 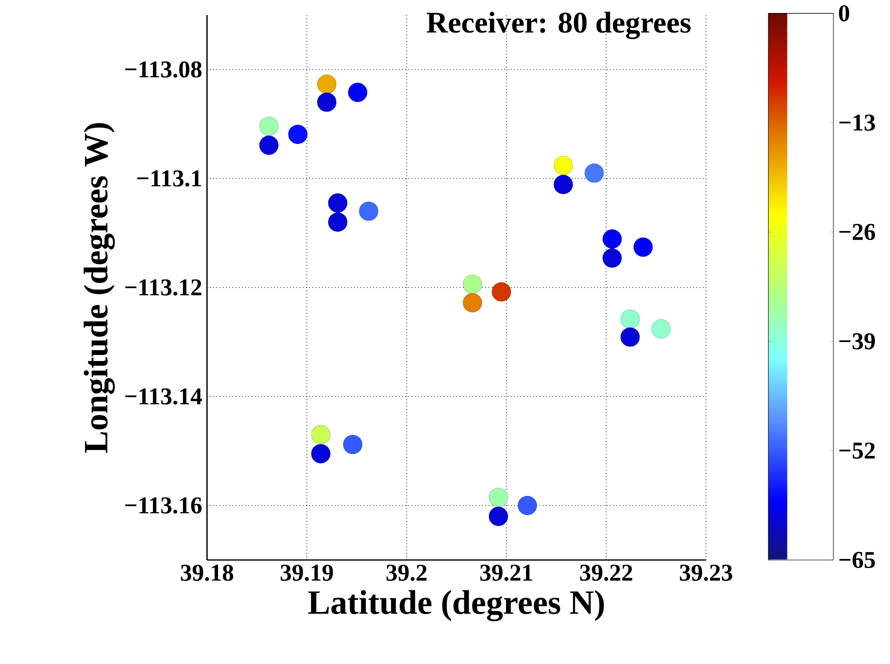 I want to click on x-tick-label: 39.22, so click(x=606, y=572).